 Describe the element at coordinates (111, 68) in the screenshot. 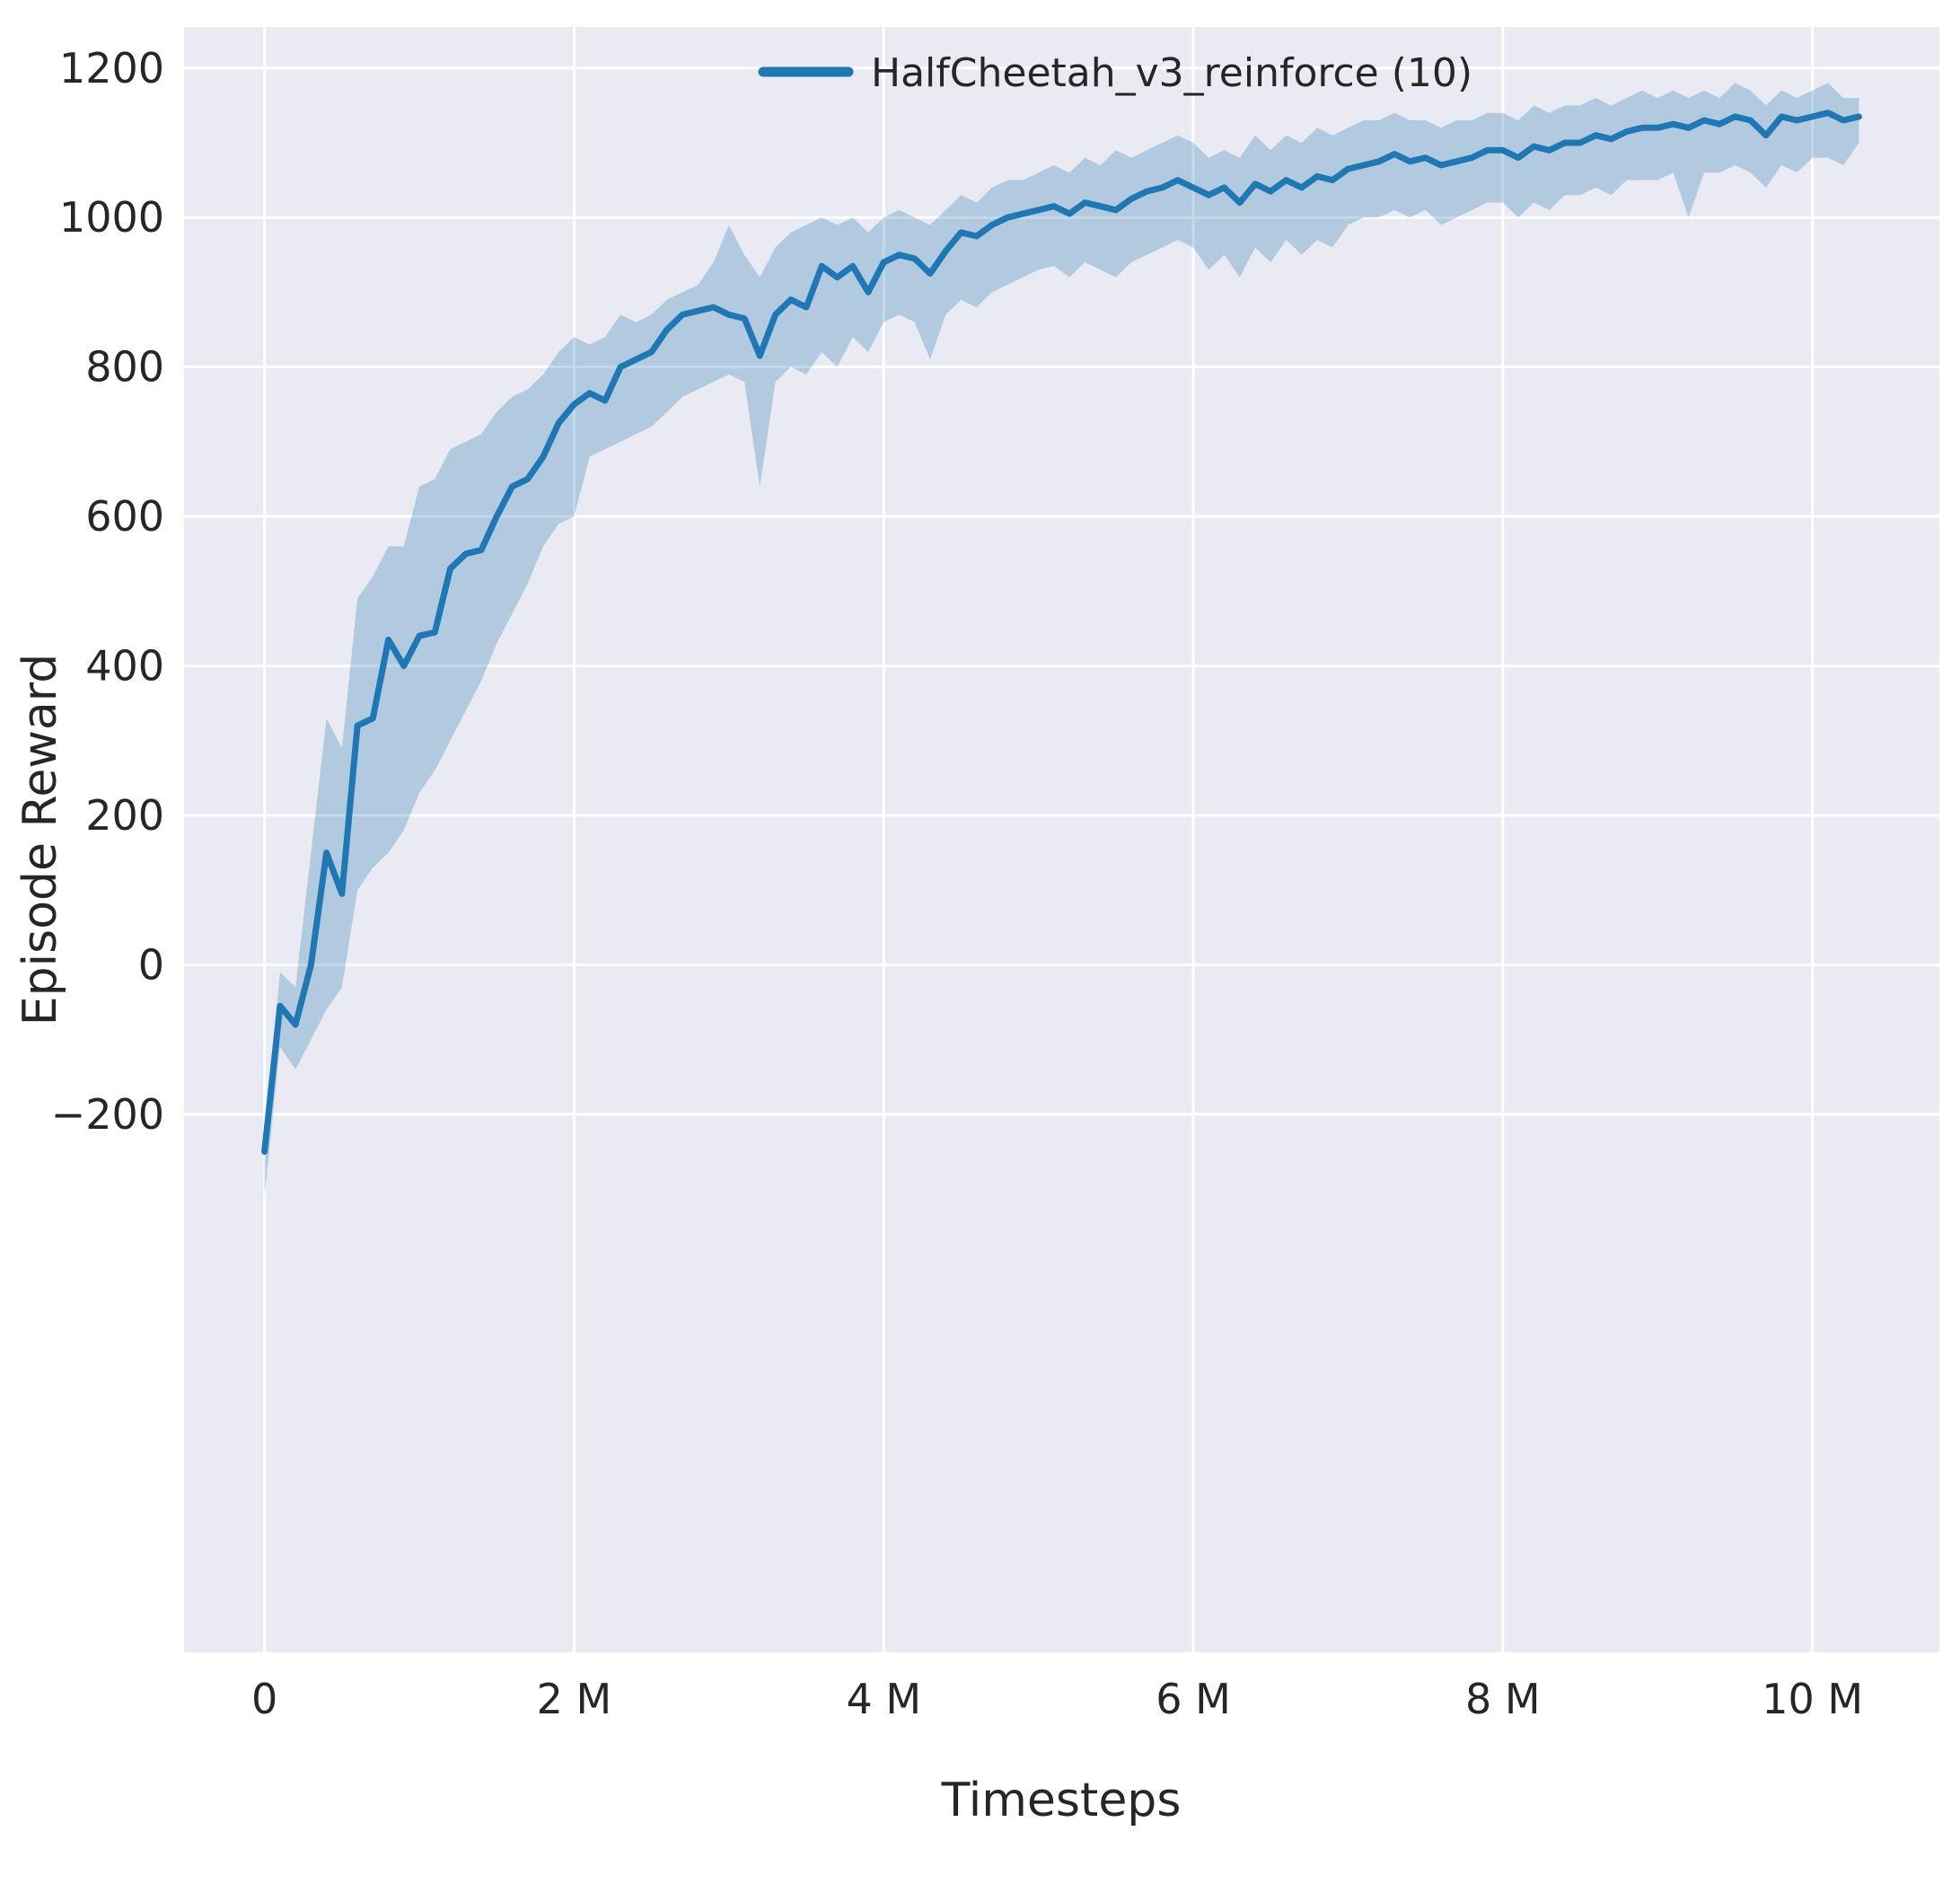

I see `y-tick-label: 1200` at that location.